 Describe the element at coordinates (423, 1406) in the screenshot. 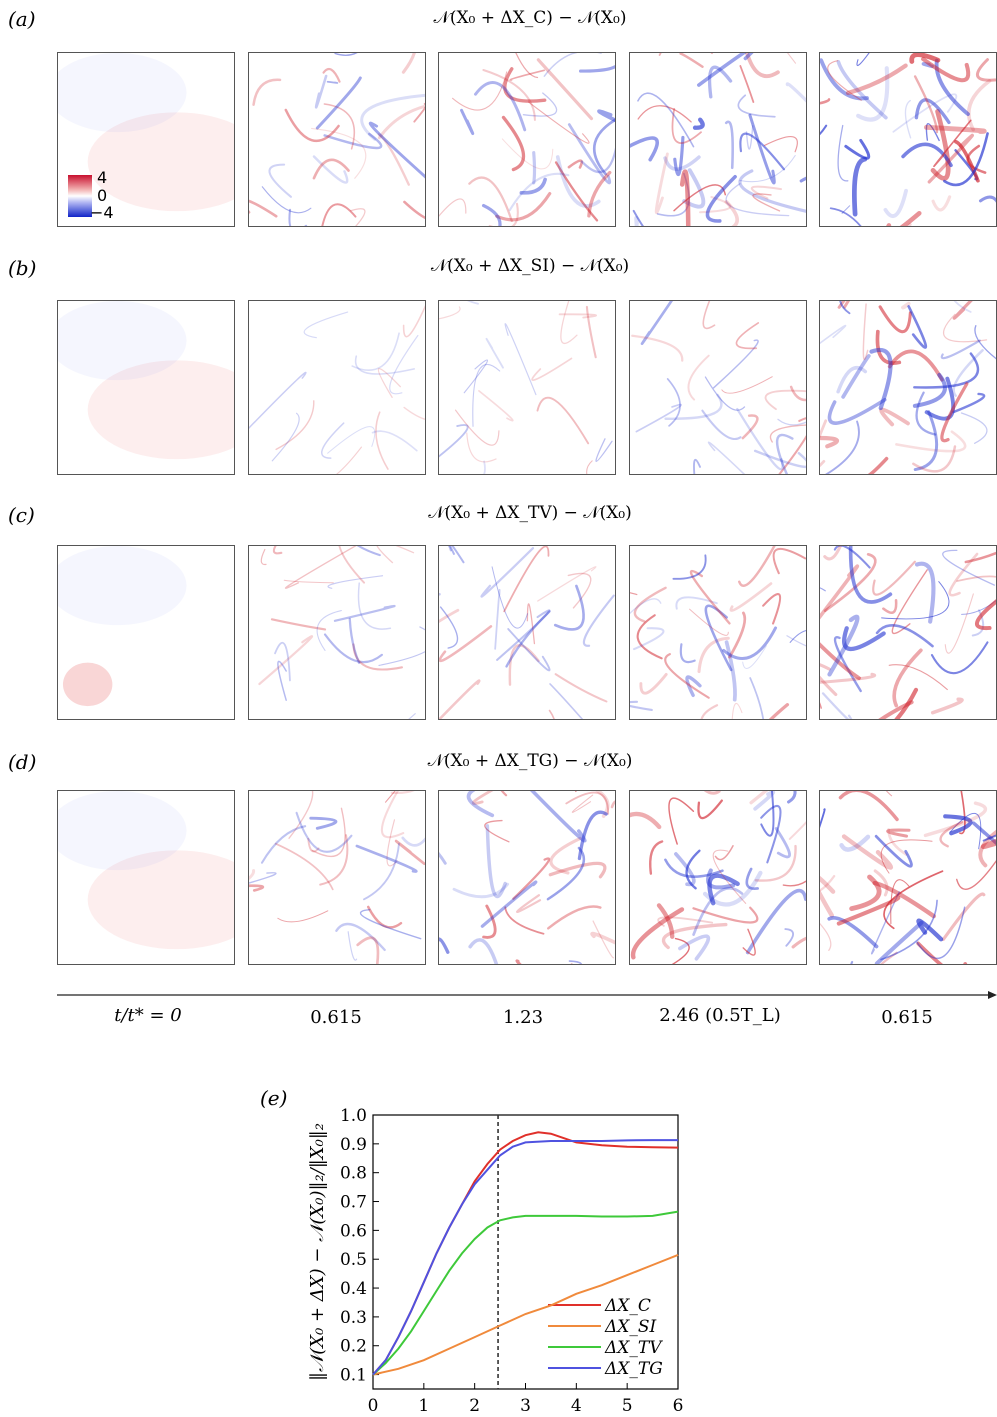

I see `x-tick-label: 1` at that location.